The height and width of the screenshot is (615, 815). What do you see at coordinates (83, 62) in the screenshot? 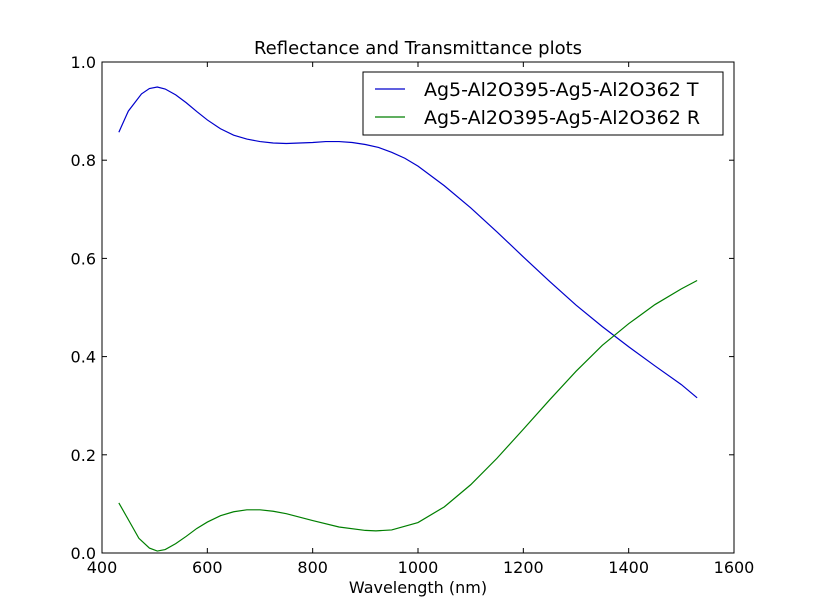
I see `y-tick-label: 1.0` at bounding box center [83, 62].